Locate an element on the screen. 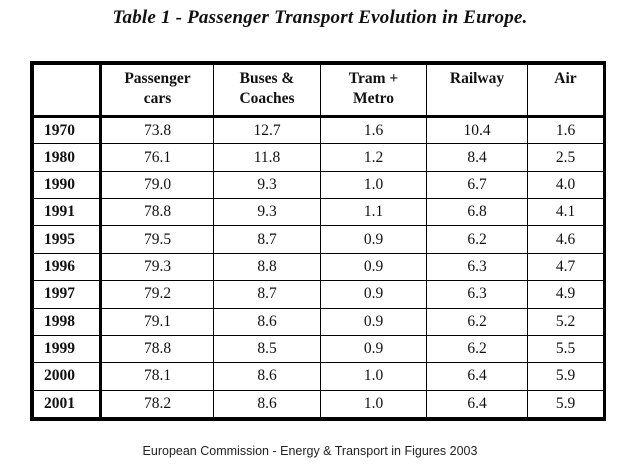 Image resolution: width=640 pixels, height=471 pixels. cell-air: 4.0 is located at coordinates (565, 185).